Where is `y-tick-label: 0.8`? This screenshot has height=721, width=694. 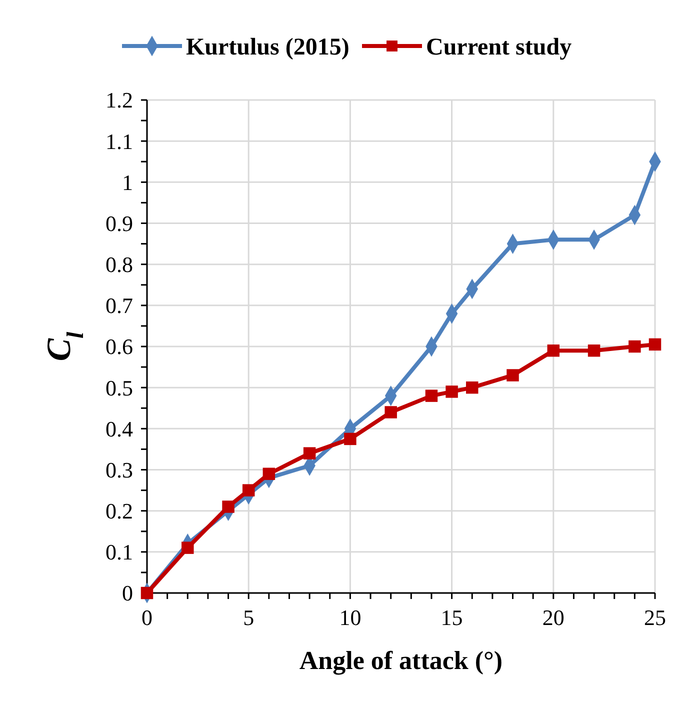
y-tick-label: 0.8 is located at coordinates (119, 265).